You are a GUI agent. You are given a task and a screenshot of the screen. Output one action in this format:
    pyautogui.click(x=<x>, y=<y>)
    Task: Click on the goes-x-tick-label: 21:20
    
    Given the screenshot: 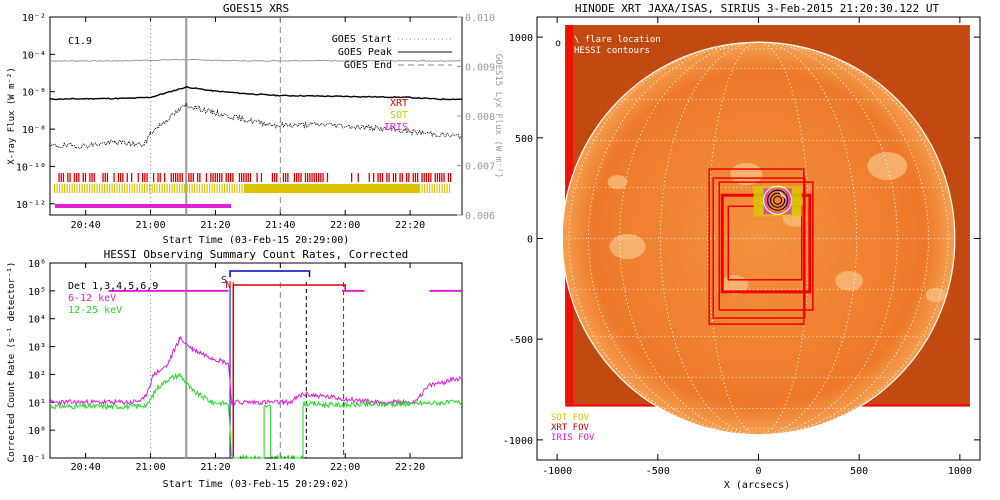 What is the action you would take?
    pyautogui.click(x=215, y=225)
    